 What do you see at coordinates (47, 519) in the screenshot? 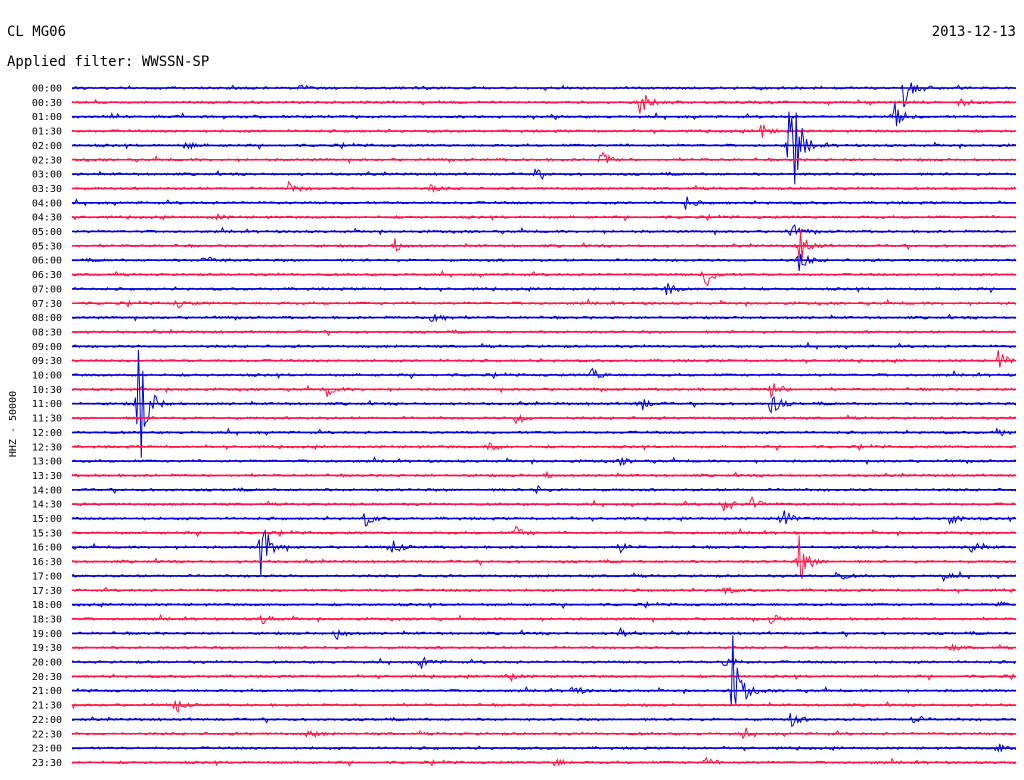
I see `time-label: 15:00` at bounding box center [47, 519].